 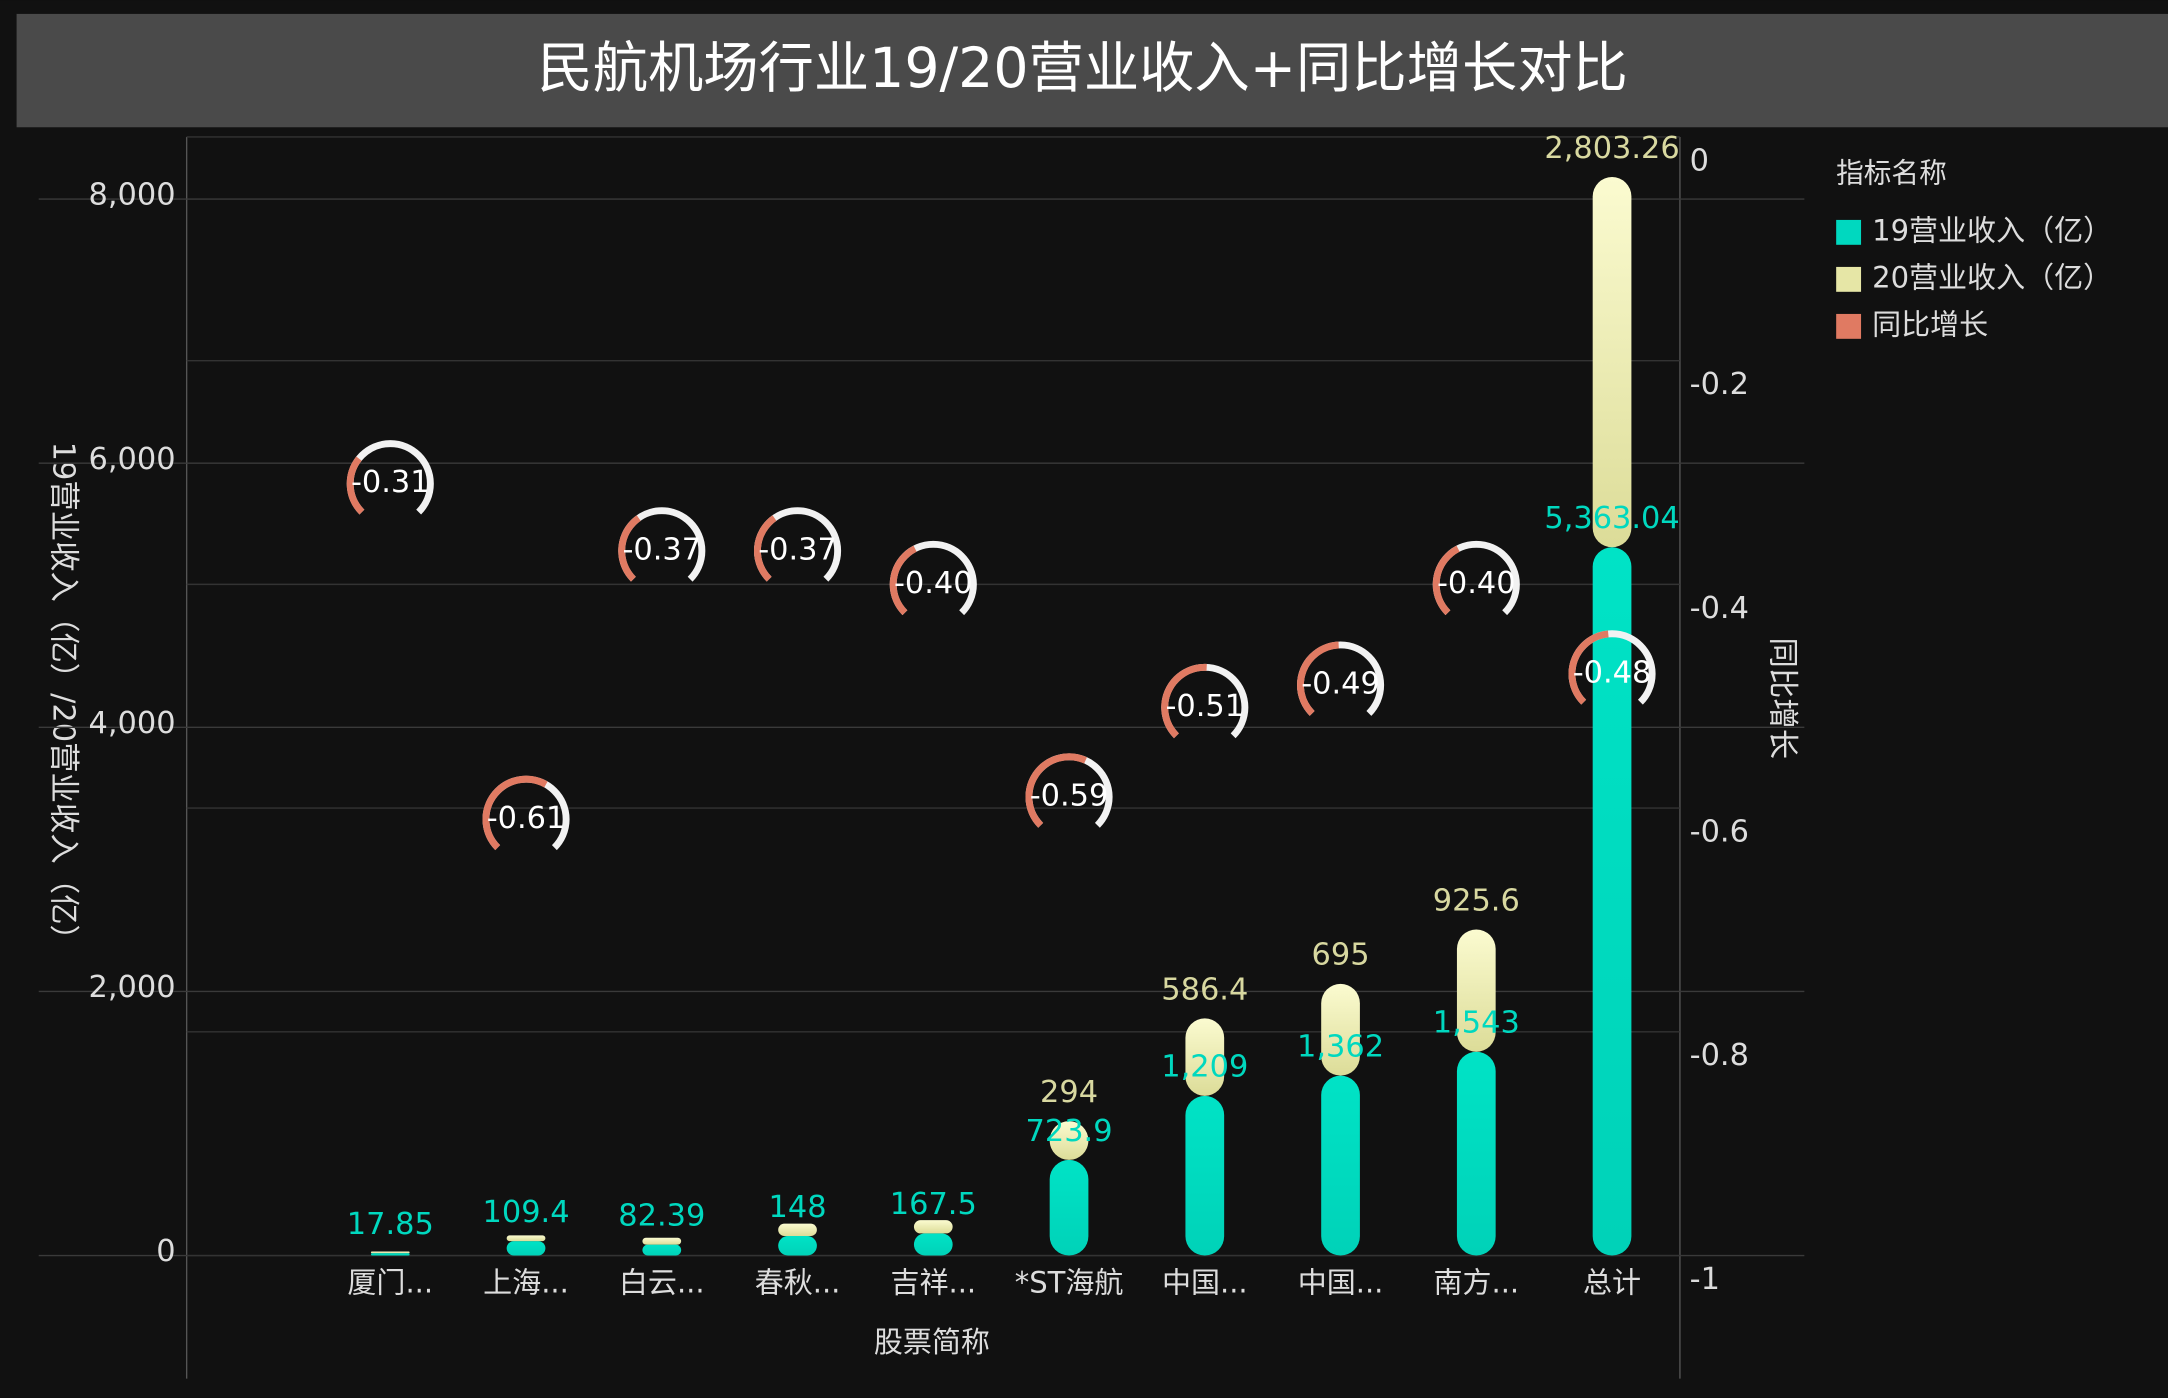 What do you see at coordinates (1340, 1046) in the screenshot?
I see `data-label: 1,362` at bounding box center [1340, 1046].